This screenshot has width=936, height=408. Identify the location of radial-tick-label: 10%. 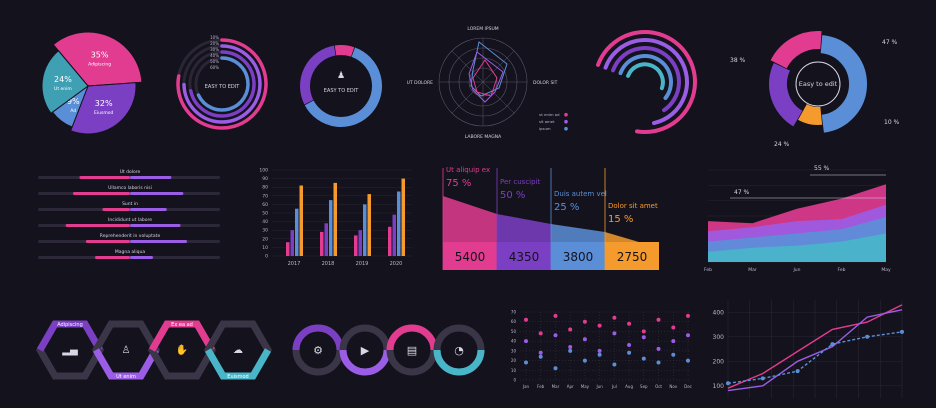
(214, 37).